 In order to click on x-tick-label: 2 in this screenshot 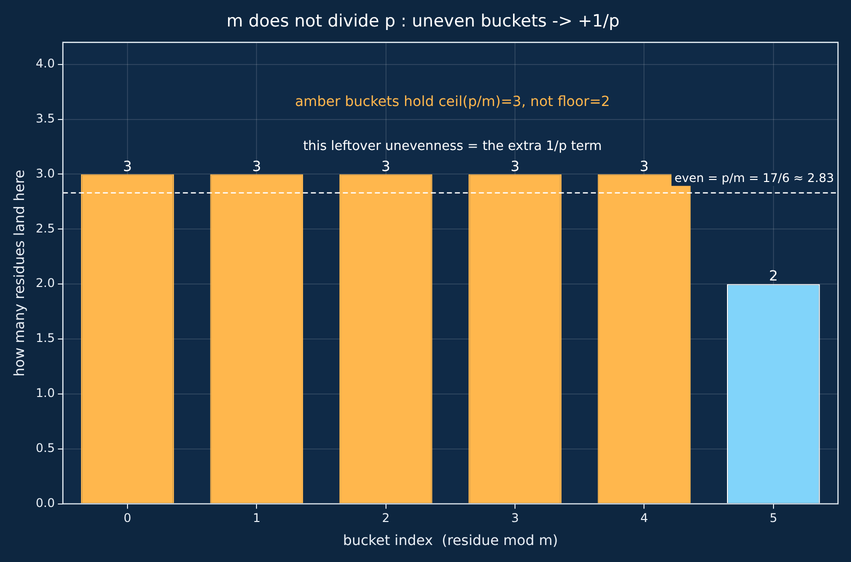, I will do `click(386, 518)`.